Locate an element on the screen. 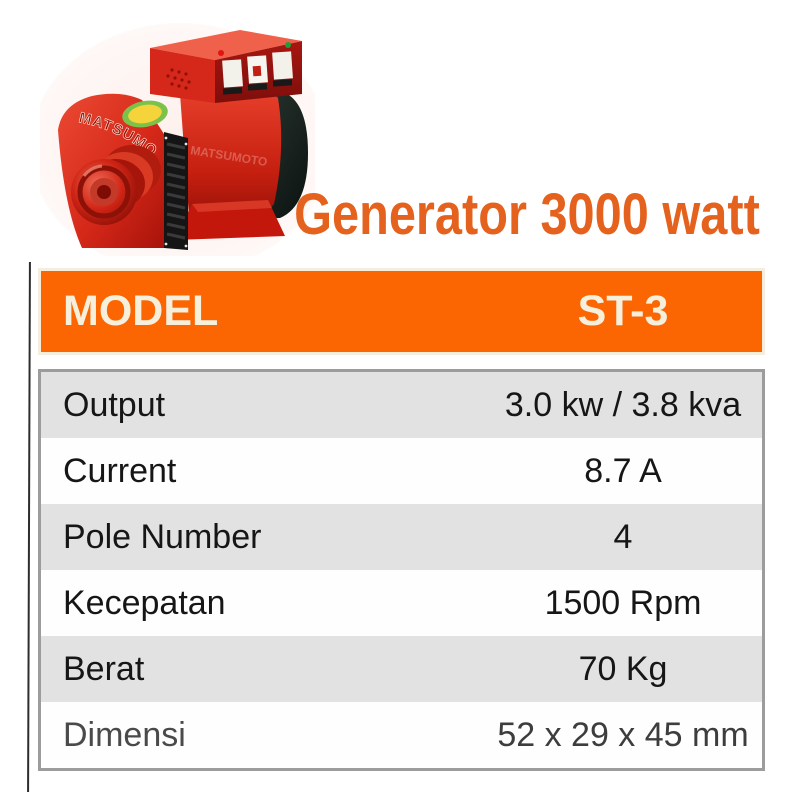 The image size is (800, 800). vent-holes is located at coordinates (178, 79).